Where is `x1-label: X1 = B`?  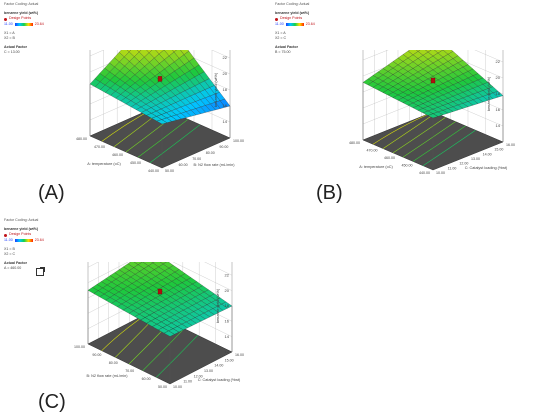 x1-label: X1 = B is located at coordinates (9, 248).